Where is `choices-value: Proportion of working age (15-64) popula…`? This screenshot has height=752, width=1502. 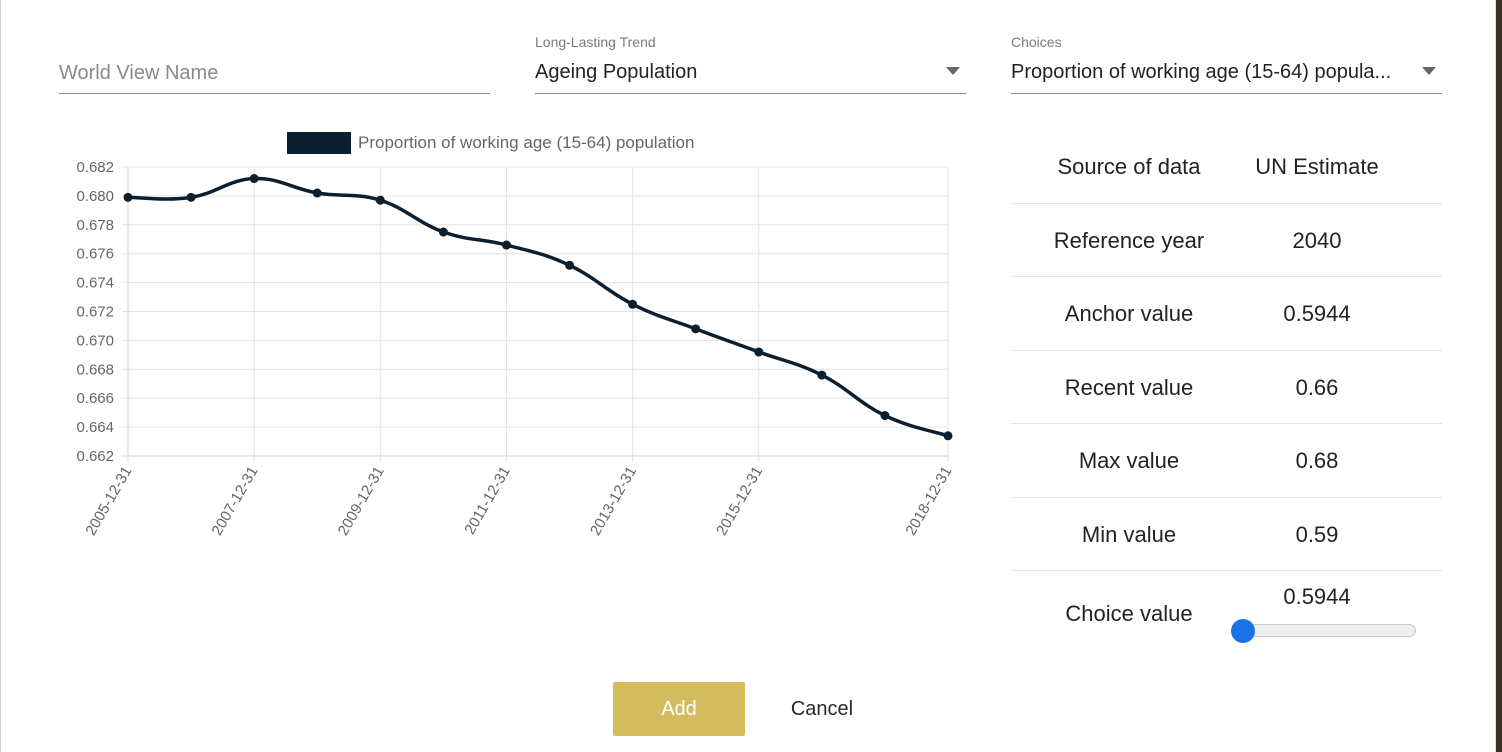
choices-value: Proportion of working age (15-64) popula… is located at coordinates (1201, 72).